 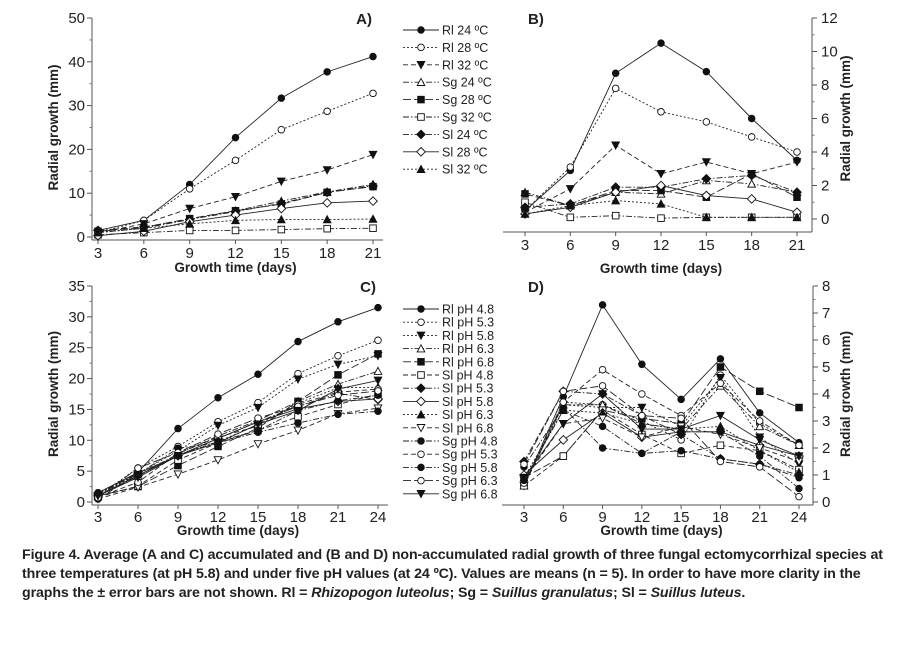 I want to click on series-sl-32-c, so click(x=661, y=208).